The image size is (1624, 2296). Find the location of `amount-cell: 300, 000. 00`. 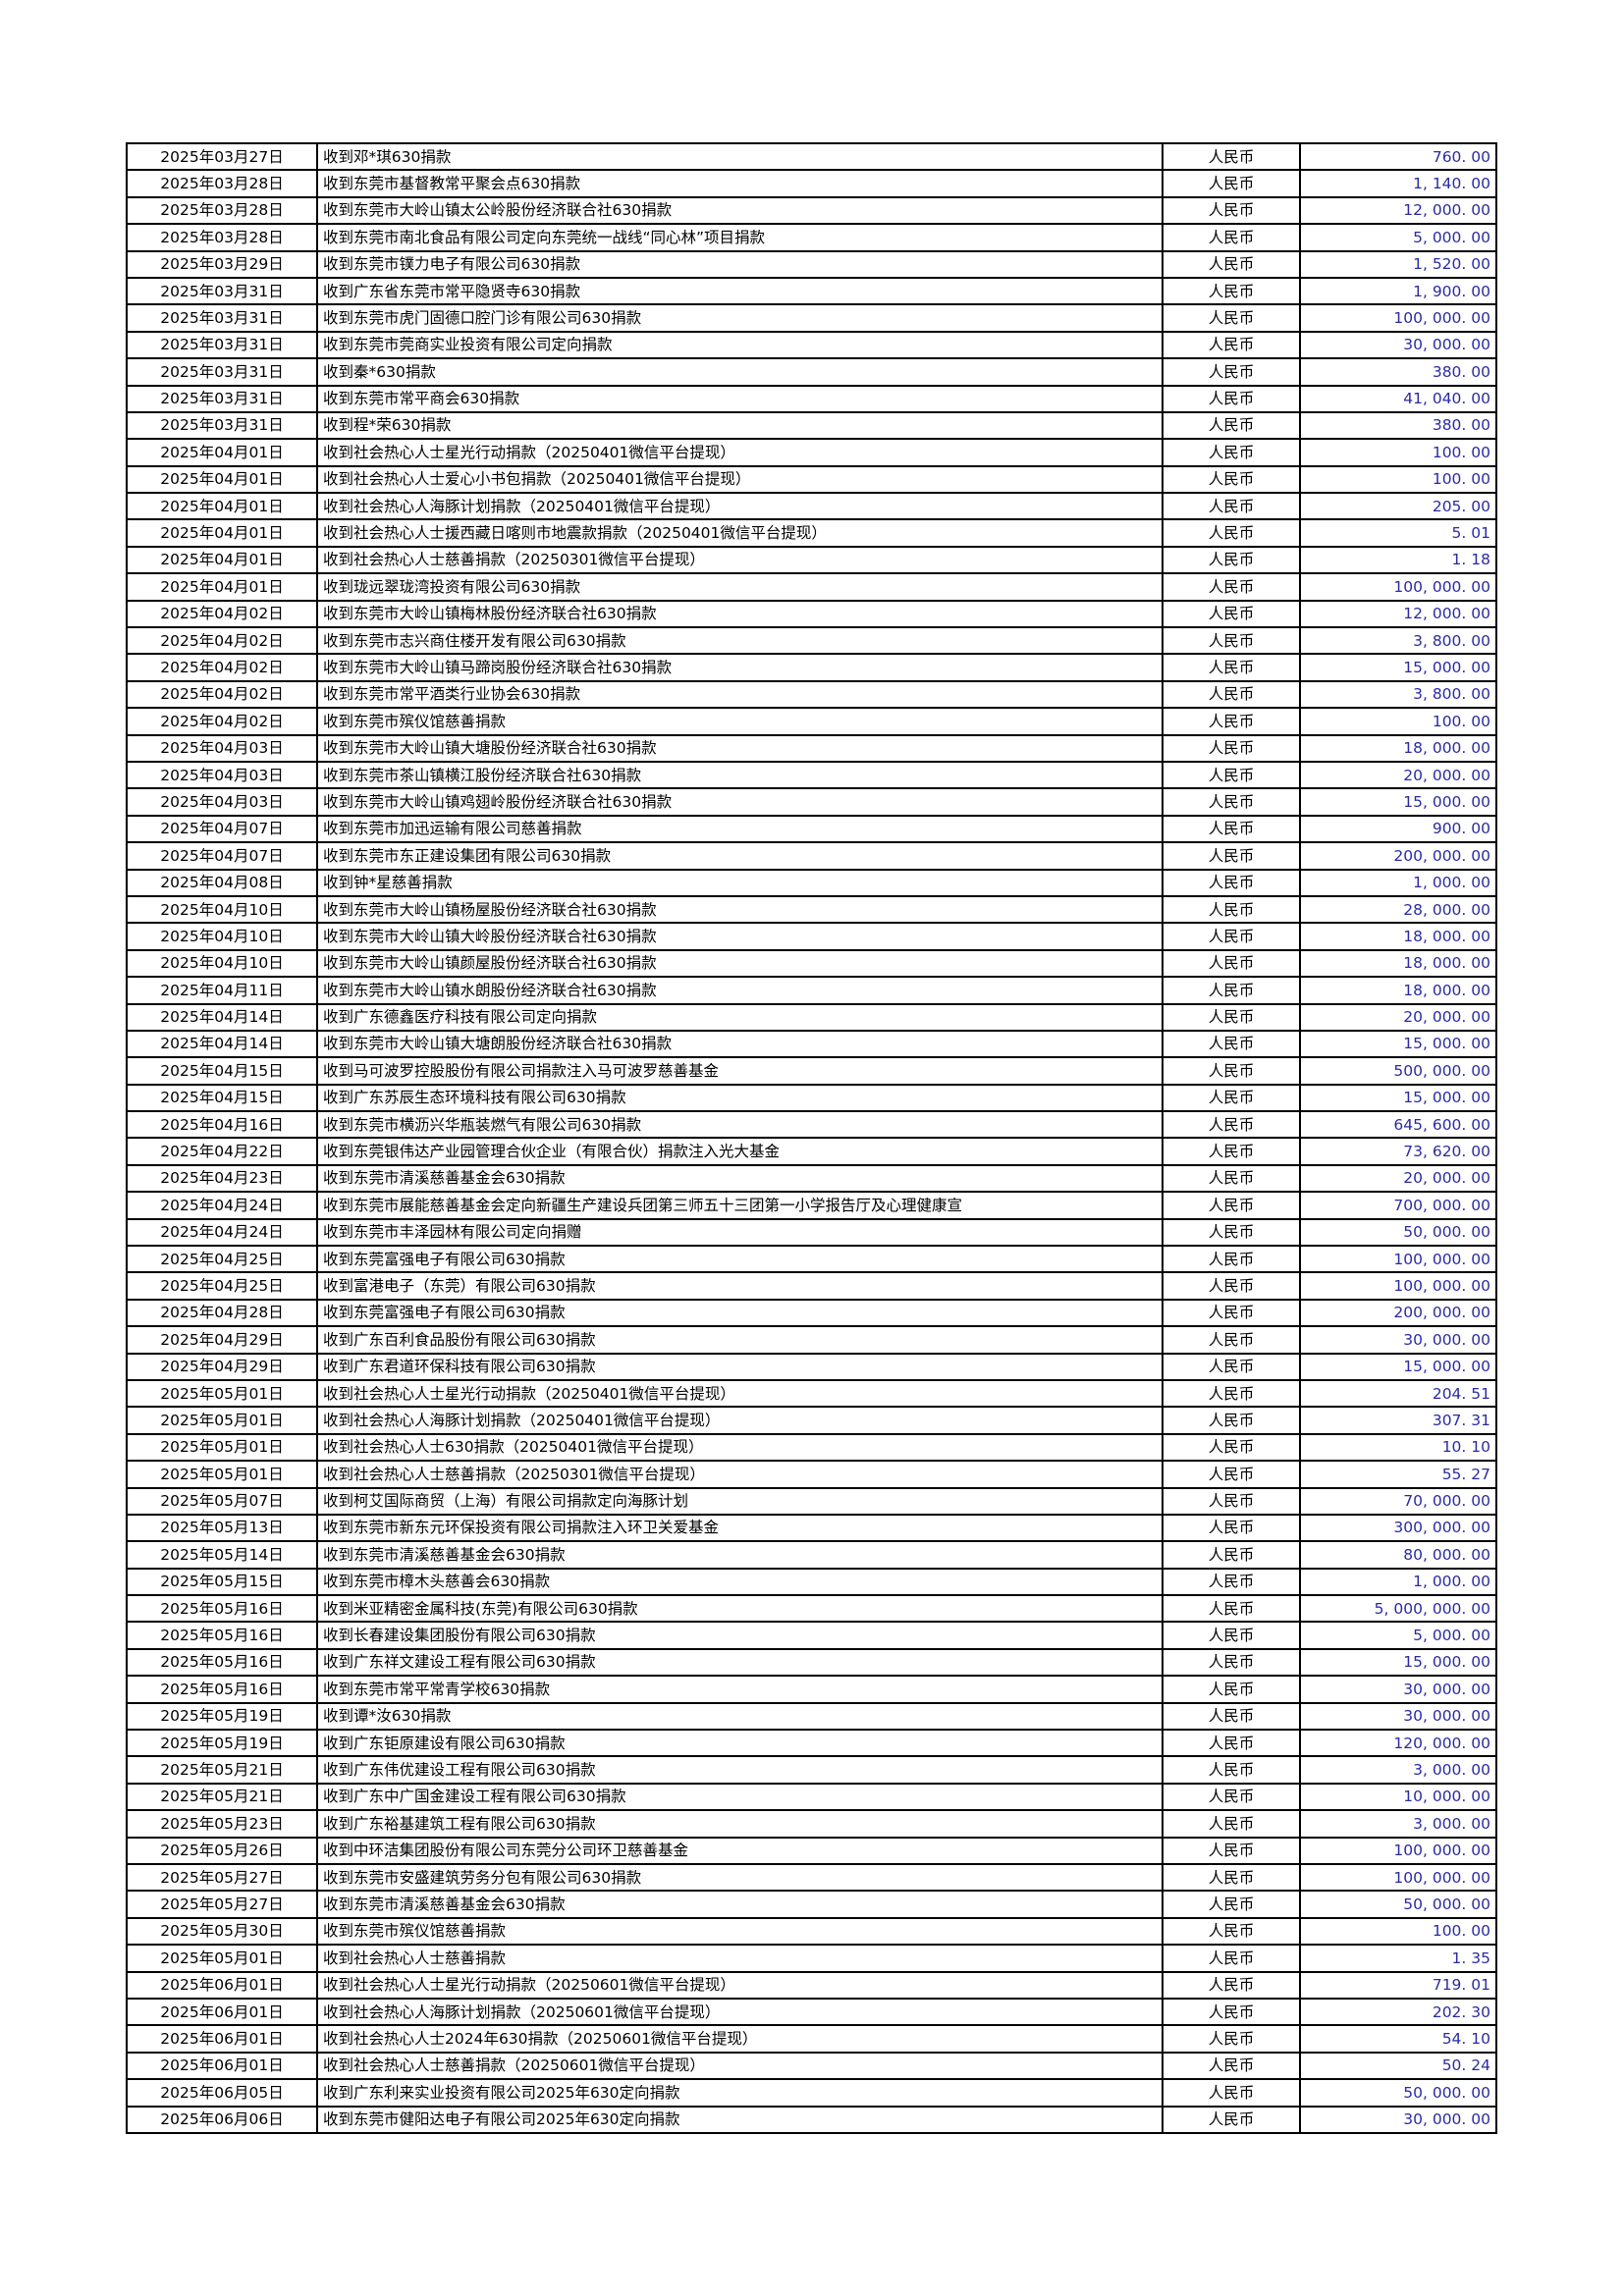

amount-cell: 300, 000. 00 is located at coordinates (1398, 1528).